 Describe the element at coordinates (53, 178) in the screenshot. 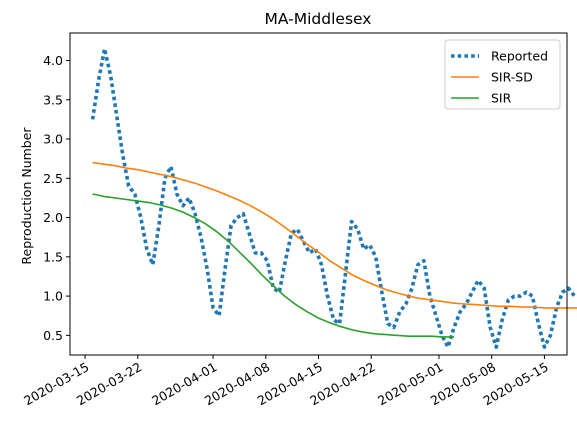

I see `y-tick-label: 2.5` at that location.